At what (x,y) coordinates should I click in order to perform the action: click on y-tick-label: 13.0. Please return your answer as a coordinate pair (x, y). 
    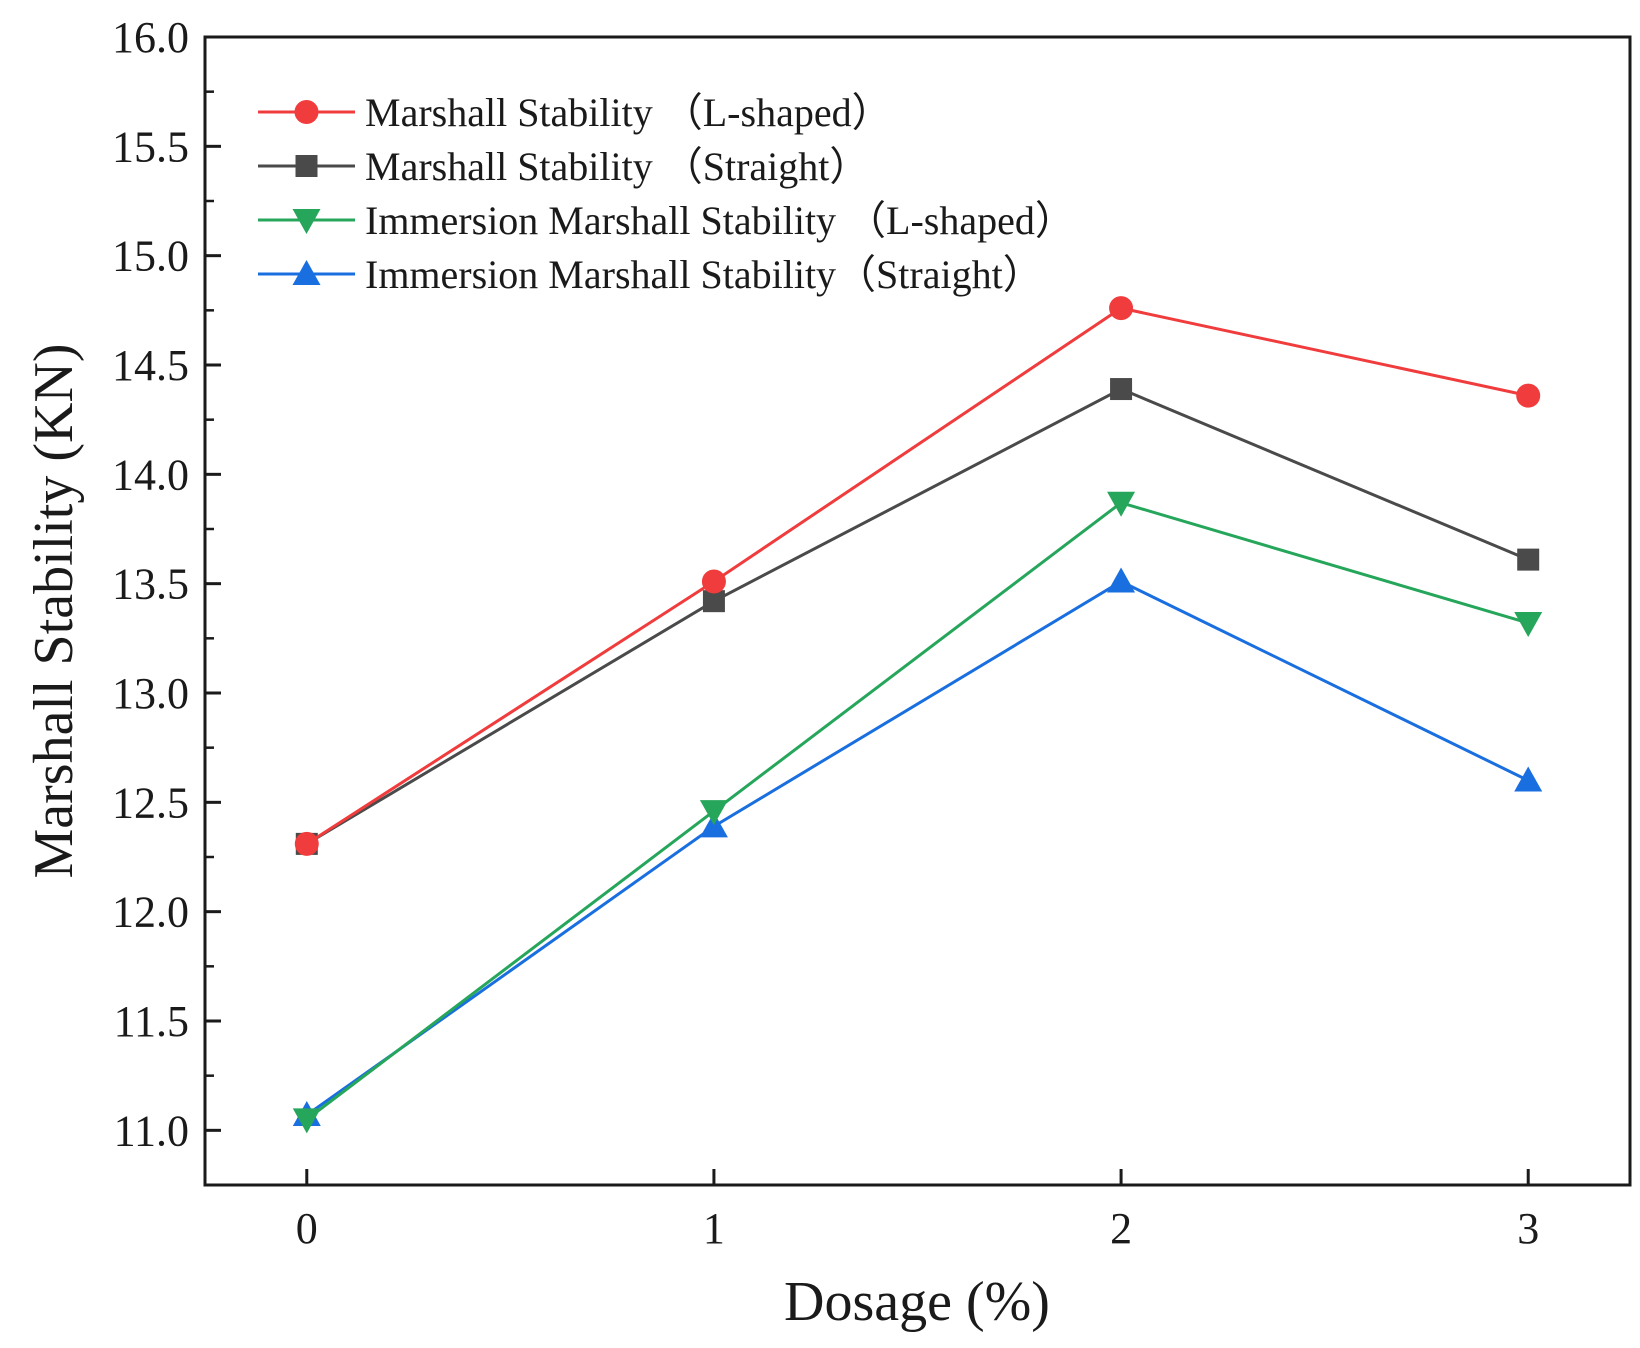
    Looking at the image, I should click on (150, 693).